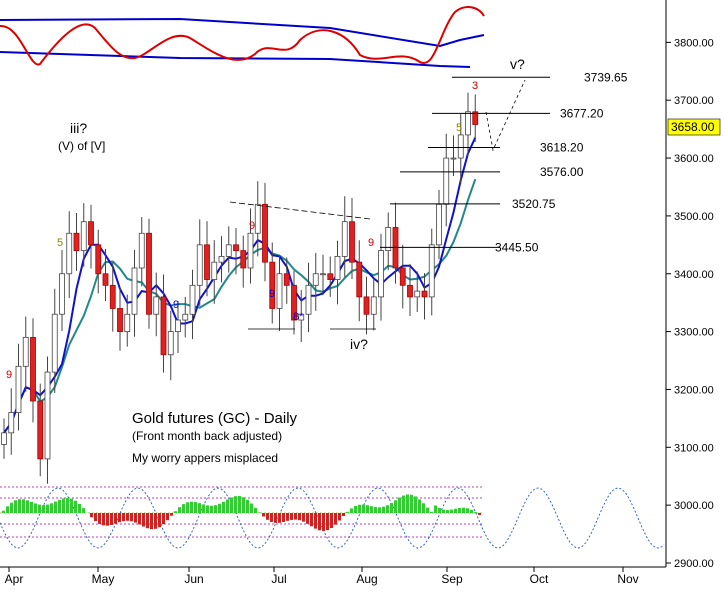  What do you see at coordinates (359, 344) in the screenshot?
I see `wave-label-iv: iv?` at bounding box center [359, 344].